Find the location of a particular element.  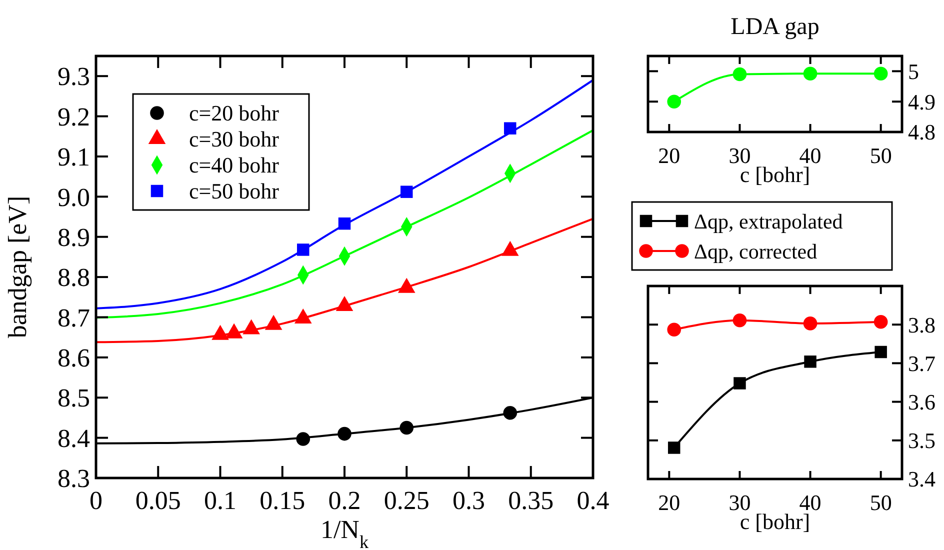

y-tick-label: 4.8 is located at coordinates (922, 132).